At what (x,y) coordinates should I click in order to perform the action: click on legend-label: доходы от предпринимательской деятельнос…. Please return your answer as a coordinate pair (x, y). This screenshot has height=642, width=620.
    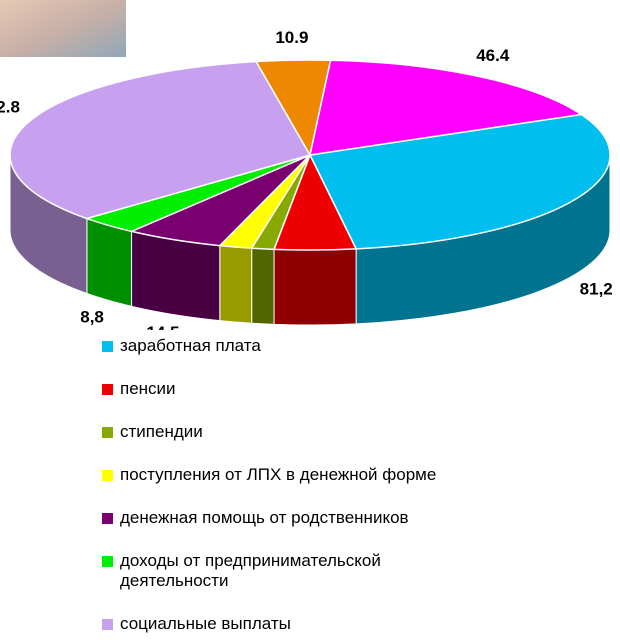
    Looking at the image, I should click on (250, 570).